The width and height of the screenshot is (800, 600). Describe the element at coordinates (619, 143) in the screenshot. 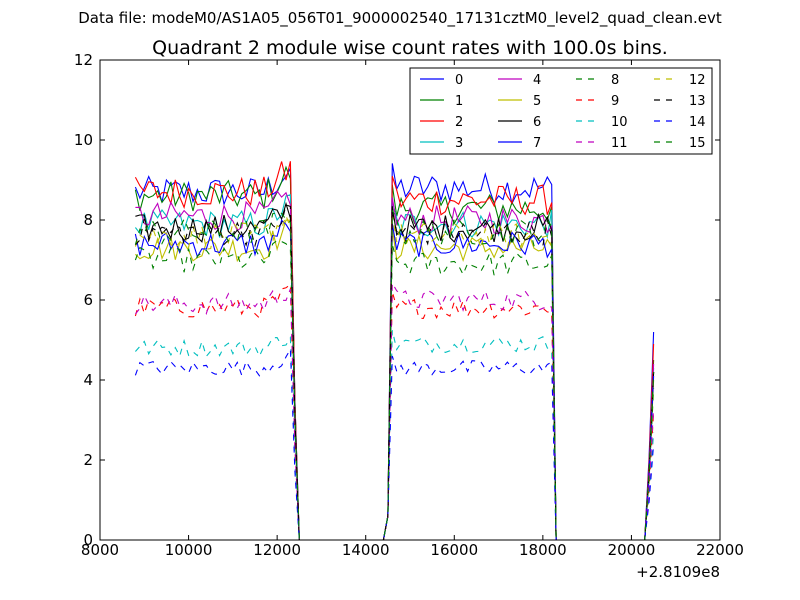

I see `legend-label-11: 11` at that location.